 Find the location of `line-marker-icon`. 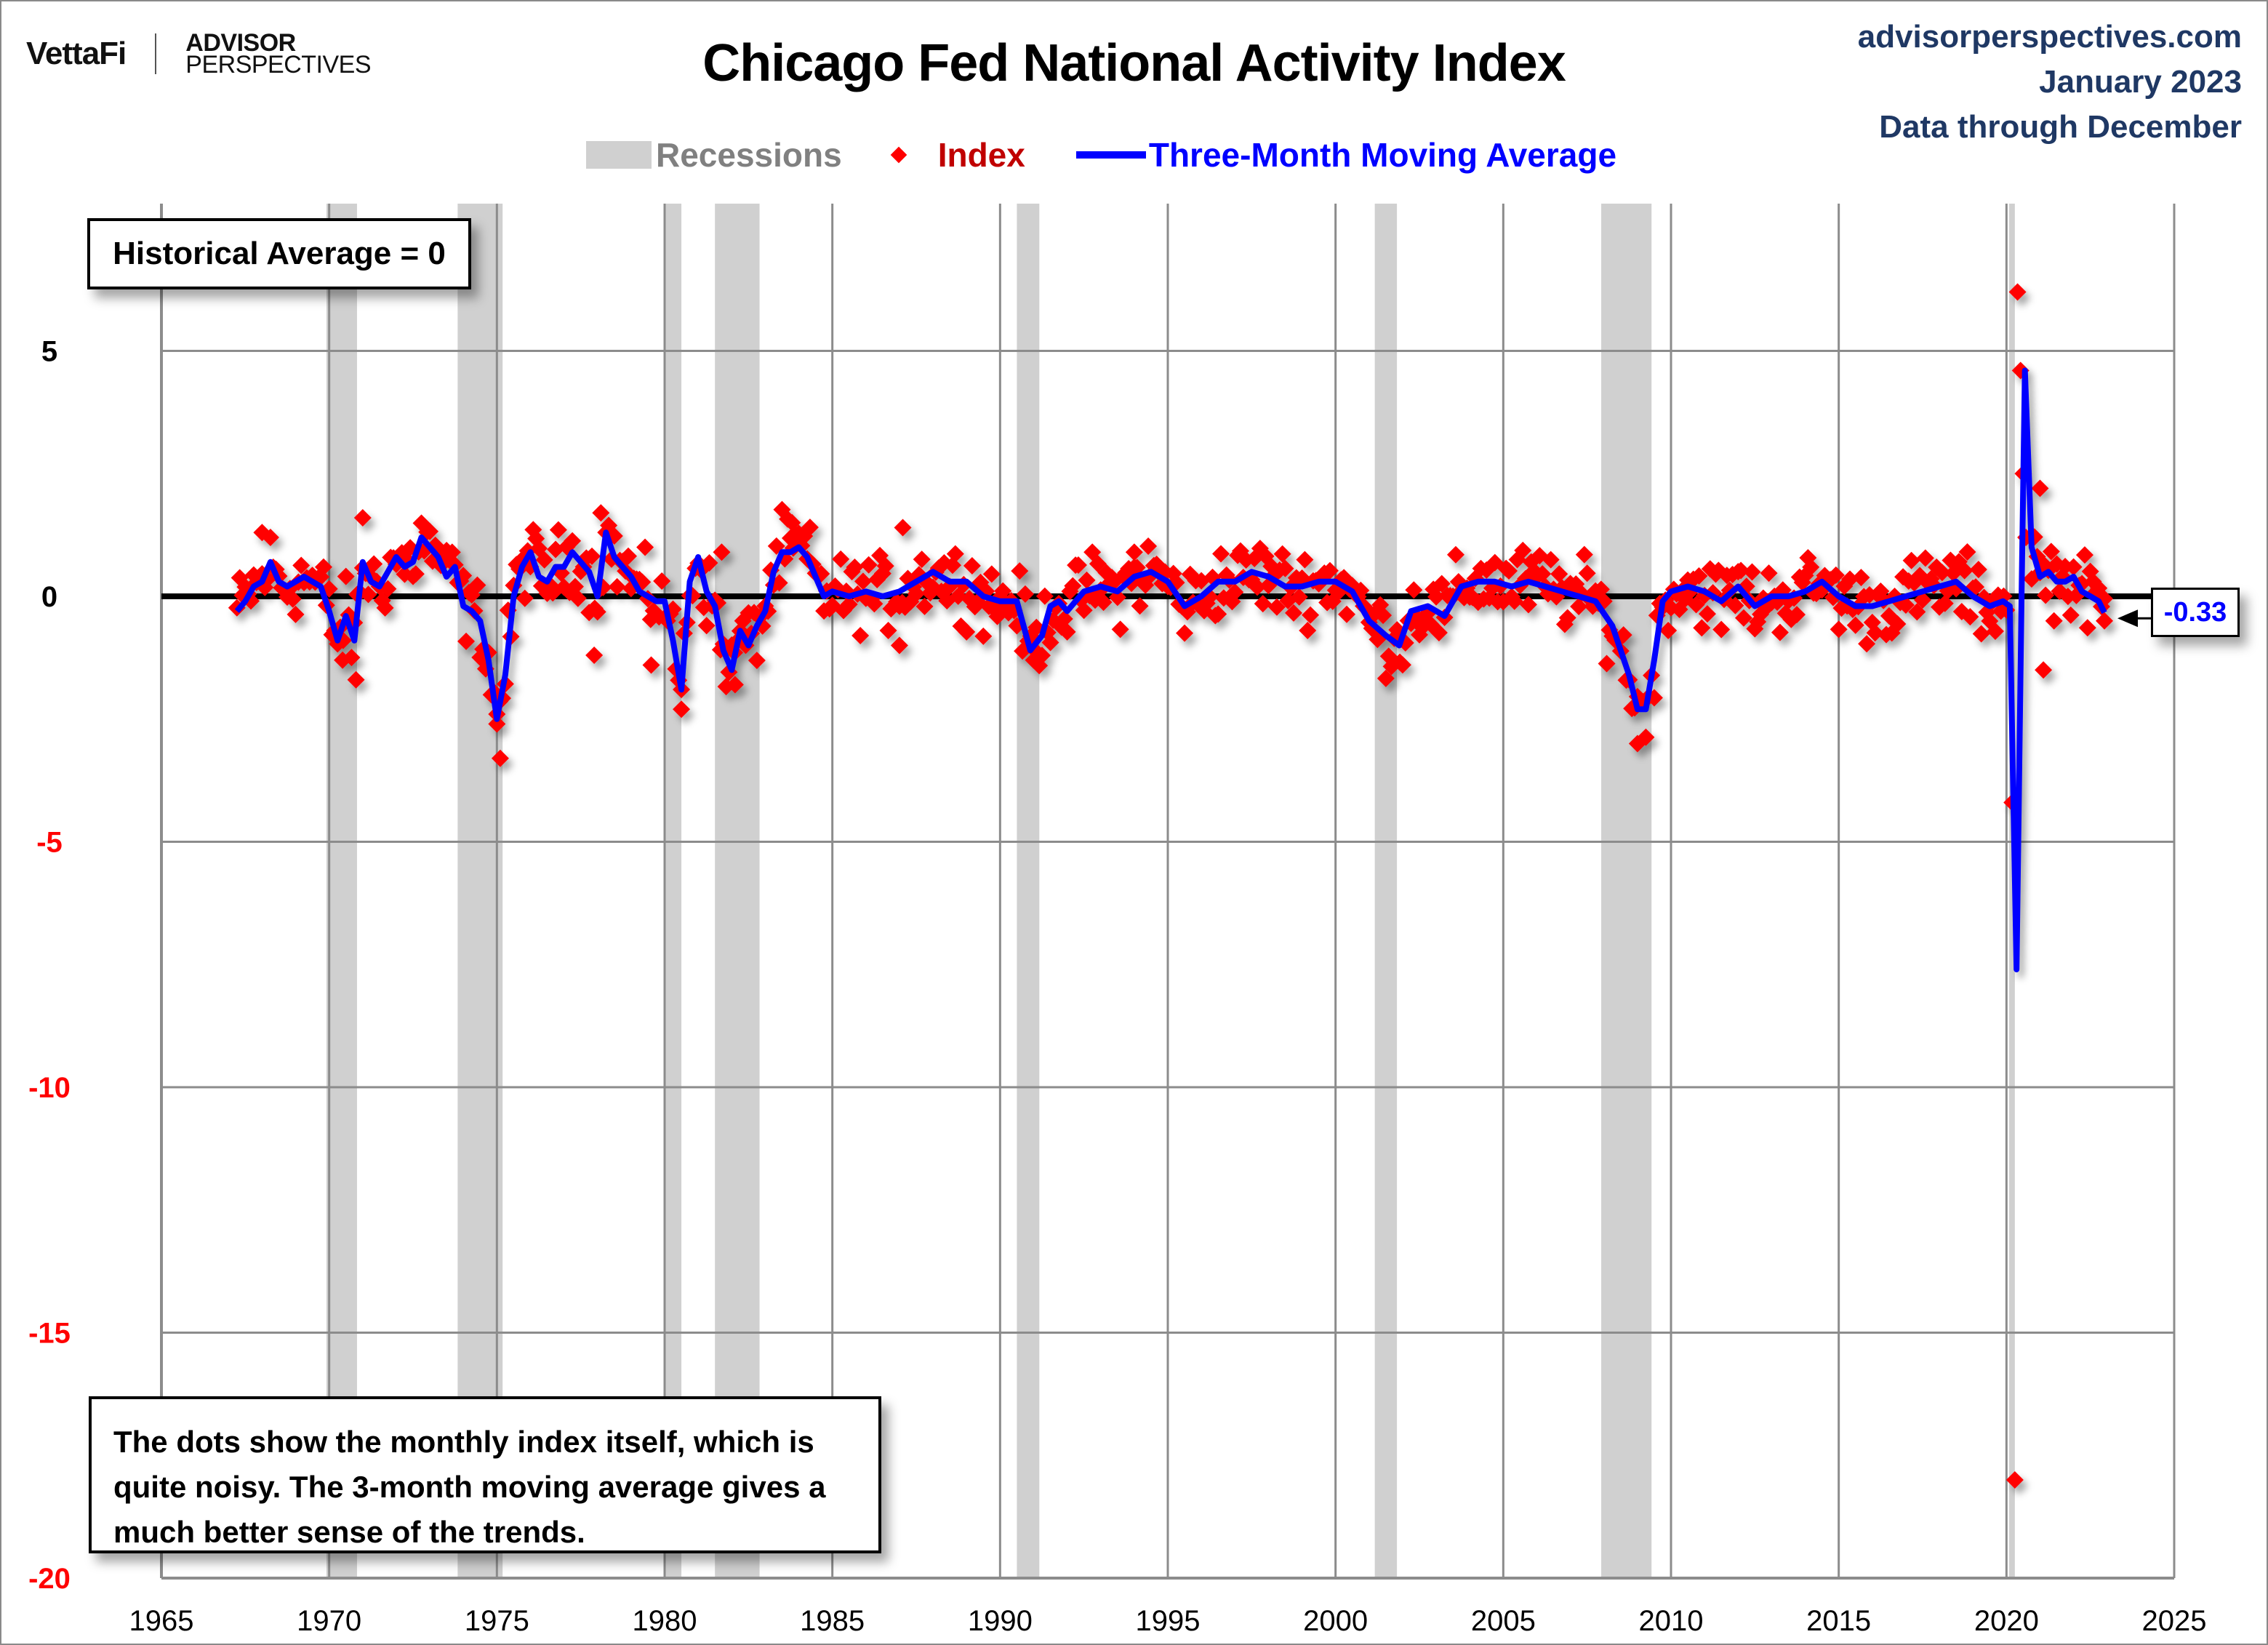

line-marker-icon is located at coordinates (1110, 155).